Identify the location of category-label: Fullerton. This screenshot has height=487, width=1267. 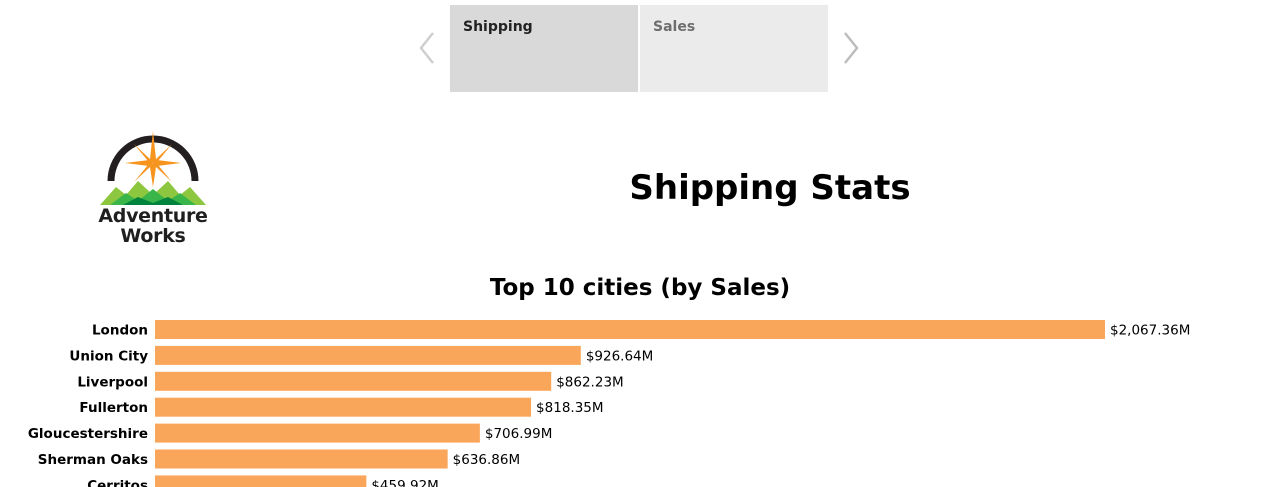
(113, 408).